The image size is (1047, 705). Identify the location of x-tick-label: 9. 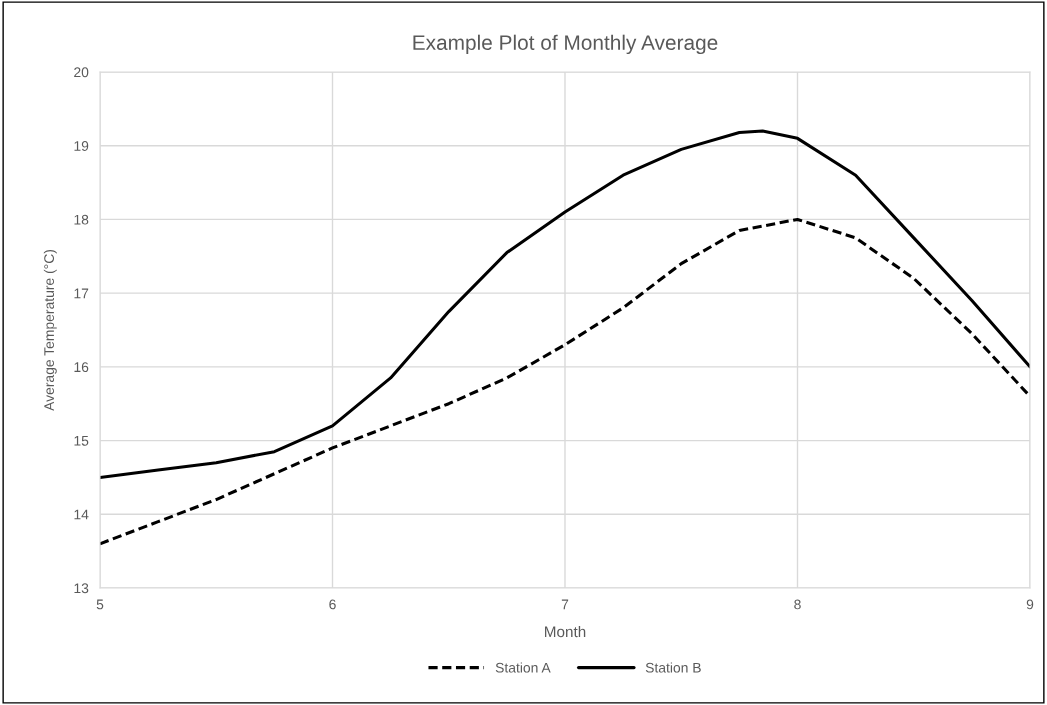
(1030, 604).